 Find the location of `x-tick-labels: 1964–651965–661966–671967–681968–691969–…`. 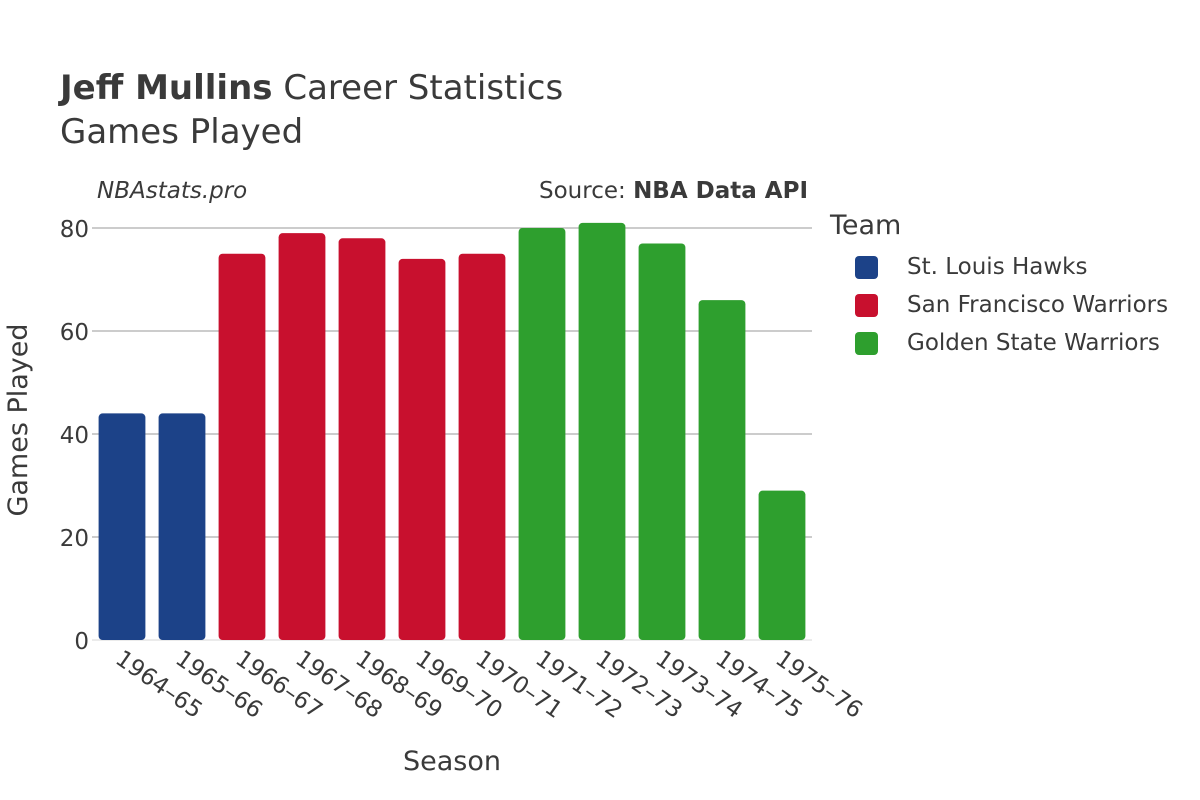

x-tick-labels: 1964–651965–661966–671967–681968–691969–… is located at coordinates (489, 685).